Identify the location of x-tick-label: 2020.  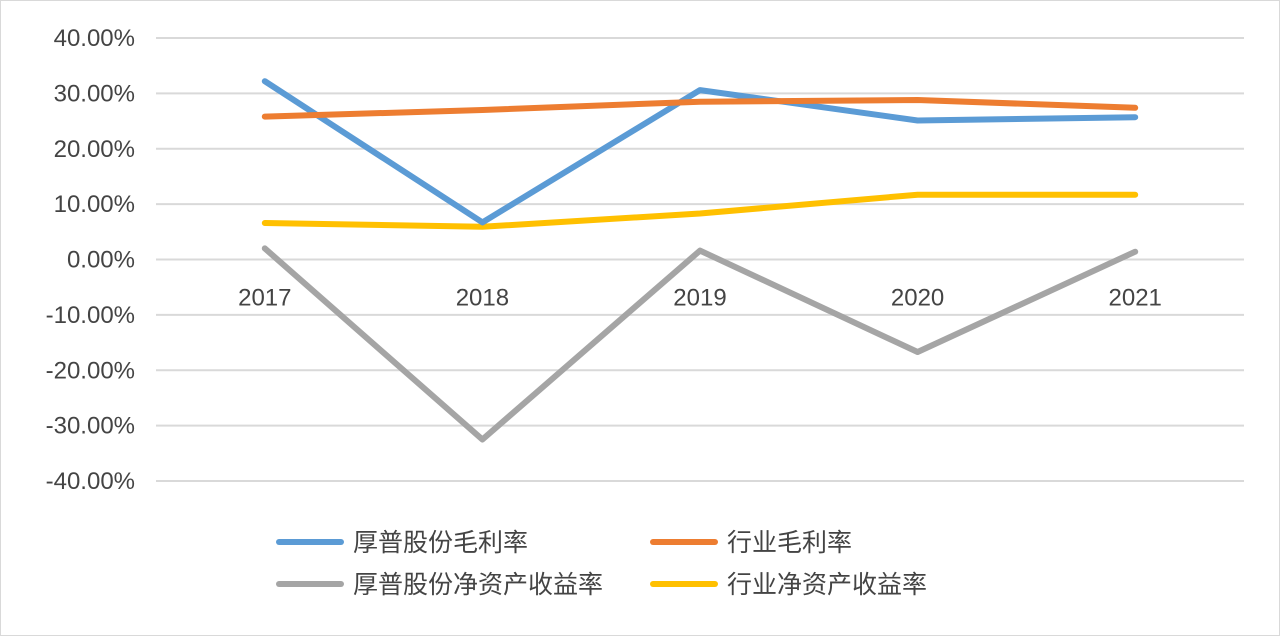
(917, 298).